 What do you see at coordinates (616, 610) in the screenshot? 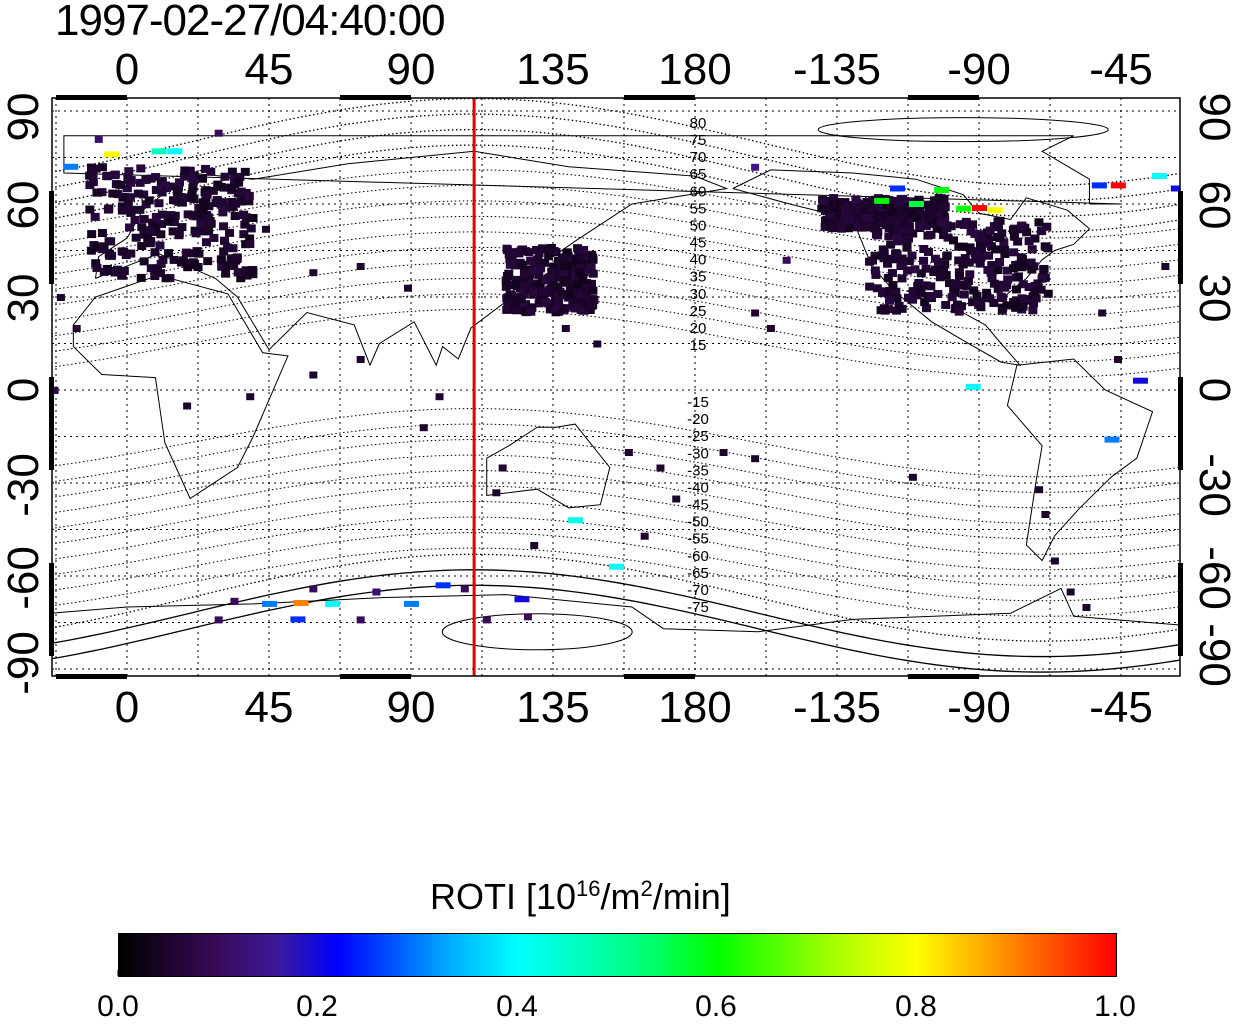
I see `coastline-antarctica` at bounding box center [616, 610].